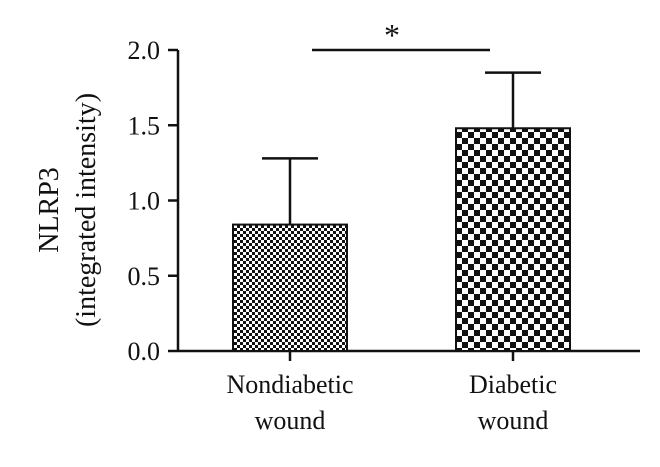 Image resolution: width=660 pixels, height=467 pixels. I want to click on error-bars, so click(401, 148).